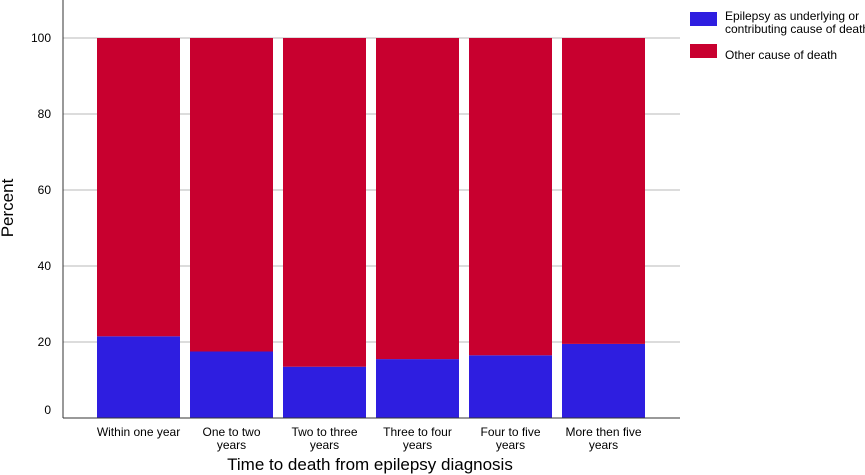 The height and width of the screenshot is (475, 865). Describe the element at coordinates (41, 224) in the screenshot. I see `y-tick-labels: 0 20 40 60 80 100` at that location.